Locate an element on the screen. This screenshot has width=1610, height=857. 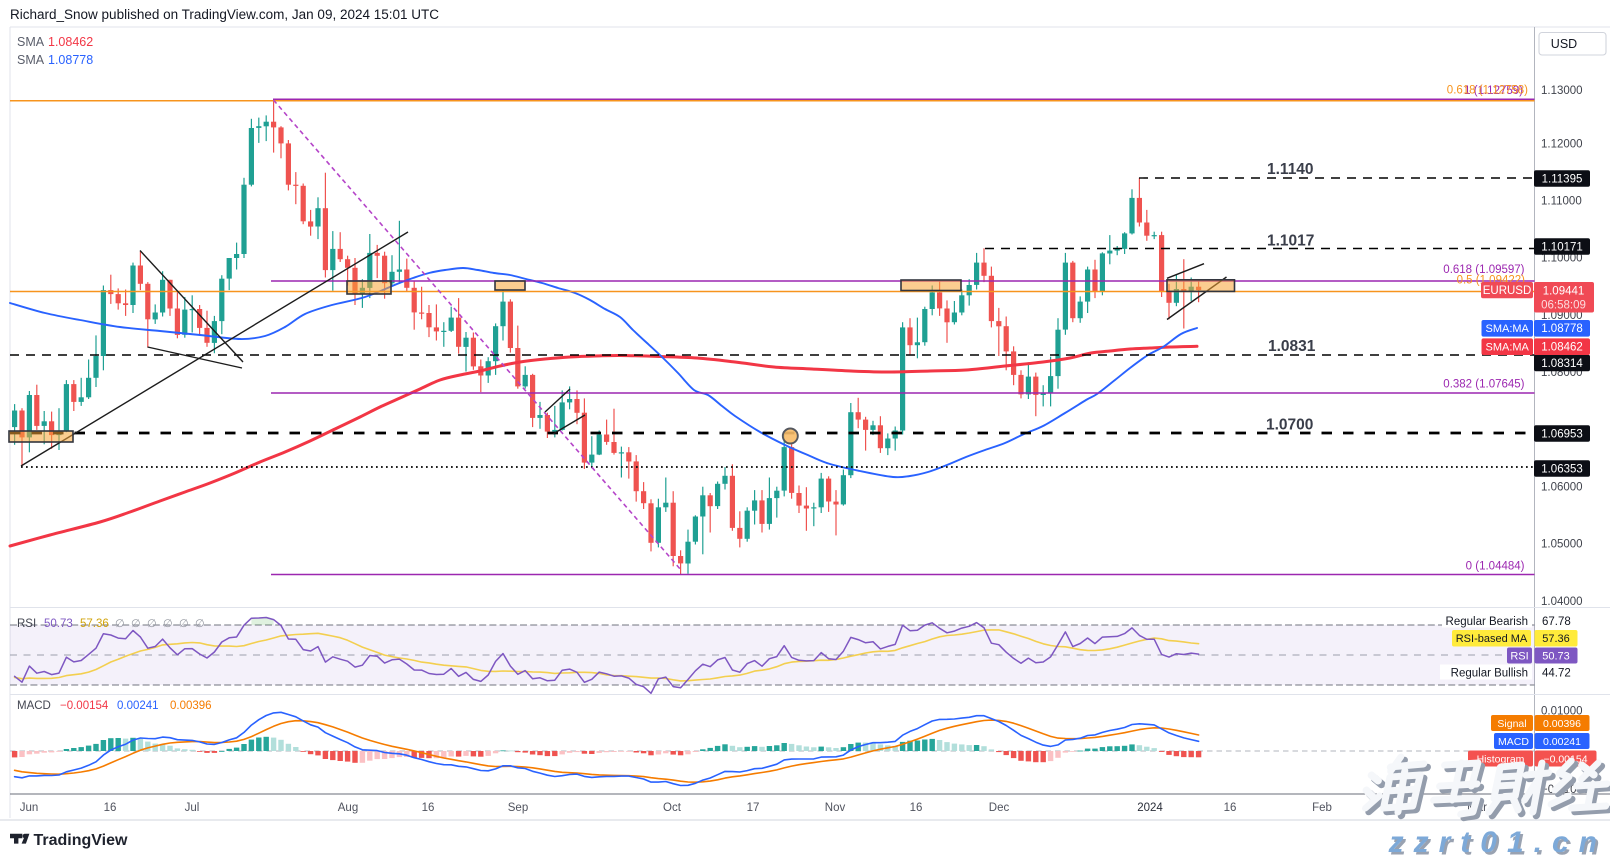
svg-text: 1.1140 is located at coordinates (1290, 169).